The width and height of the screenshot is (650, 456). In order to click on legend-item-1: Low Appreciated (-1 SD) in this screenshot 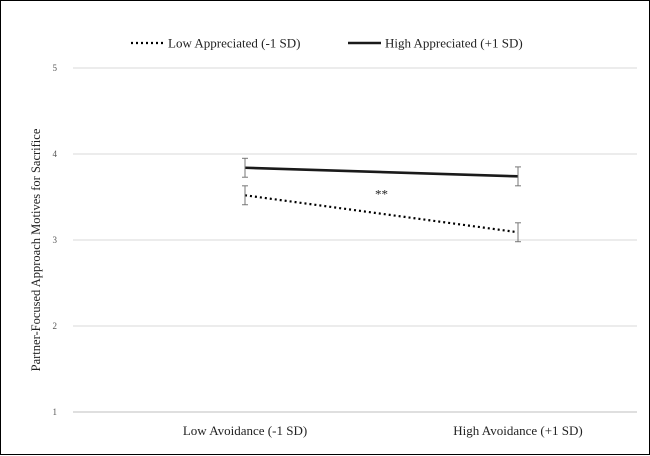, I will do `click(216, 43)`.